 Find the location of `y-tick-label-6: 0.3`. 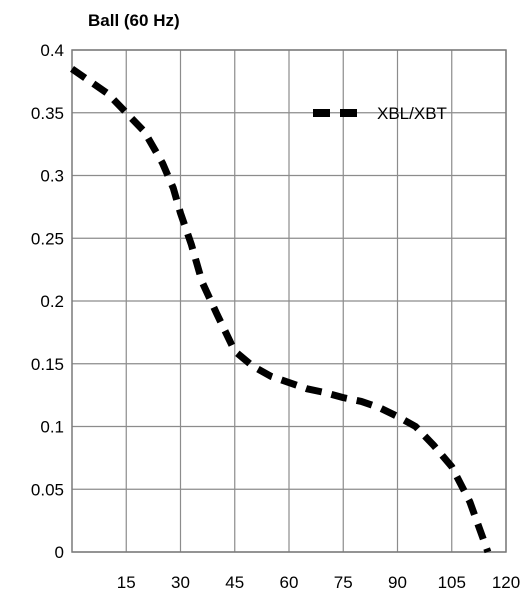

y-tick-label-6: 0.3 is located at coordinates (52, 176).